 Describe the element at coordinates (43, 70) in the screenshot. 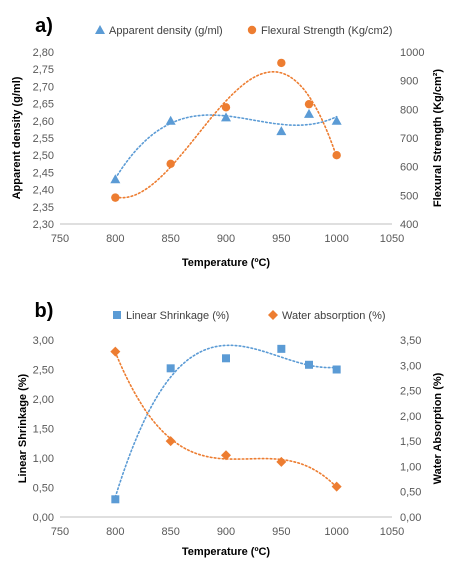

I see `y-left-tick-label: 2,75` at that location.